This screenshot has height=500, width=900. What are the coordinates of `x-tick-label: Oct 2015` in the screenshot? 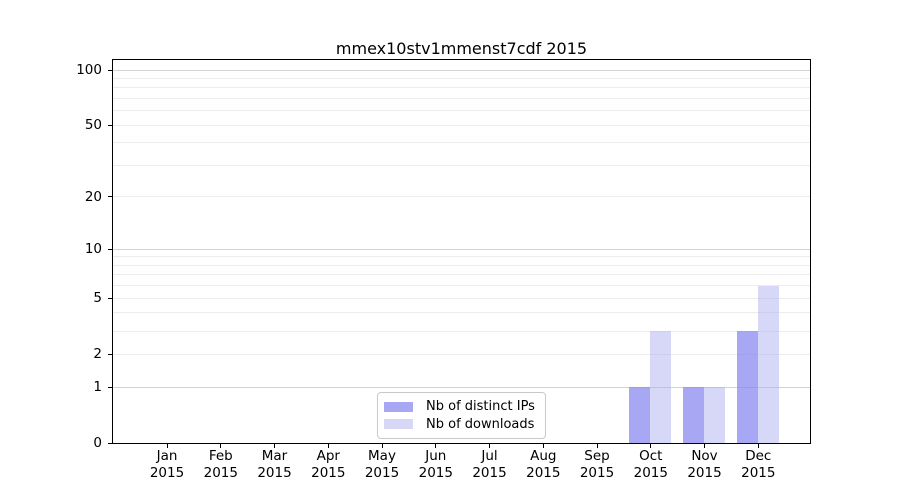 It's located at (650, 464).